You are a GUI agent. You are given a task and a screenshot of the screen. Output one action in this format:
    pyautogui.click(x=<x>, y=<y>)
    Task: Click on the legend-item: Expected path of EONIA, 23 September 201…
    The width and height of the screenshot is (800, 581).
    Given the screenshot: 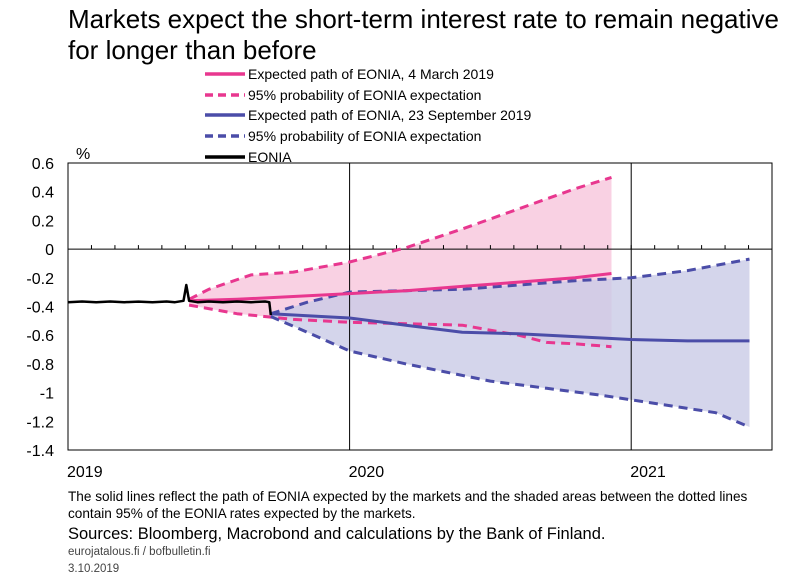 What is the action you would take?
    pyautogui.click(x=368, y=115)
    